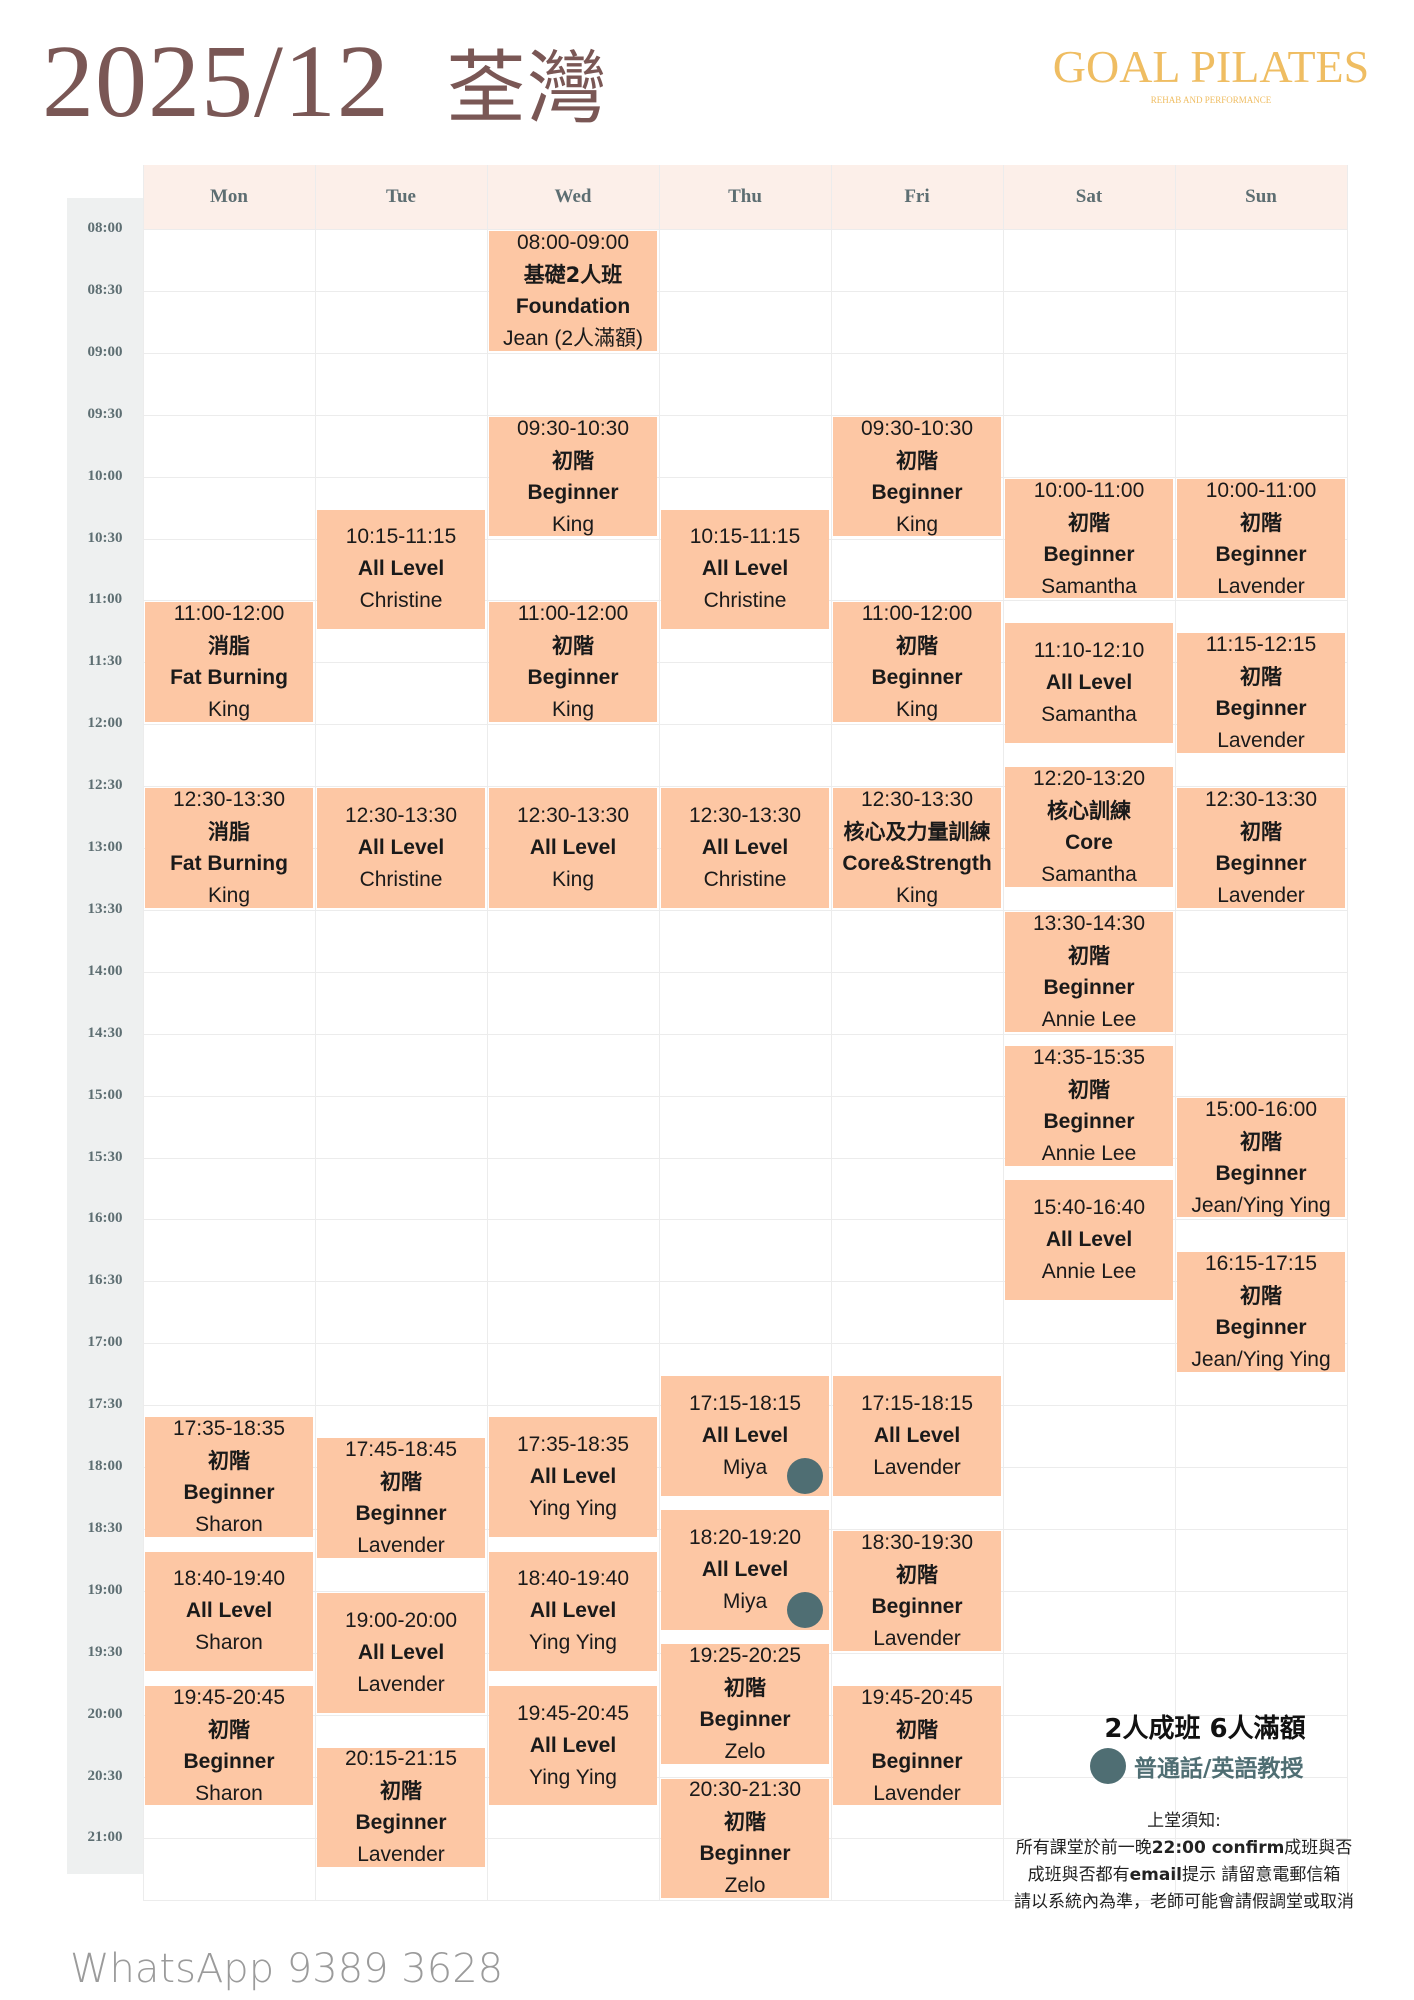 The image size is (1414, 2000). Describe the element at coordinates (917, 1404) in the screenshot. I see `class-time: 17:15-18:15` at that location.